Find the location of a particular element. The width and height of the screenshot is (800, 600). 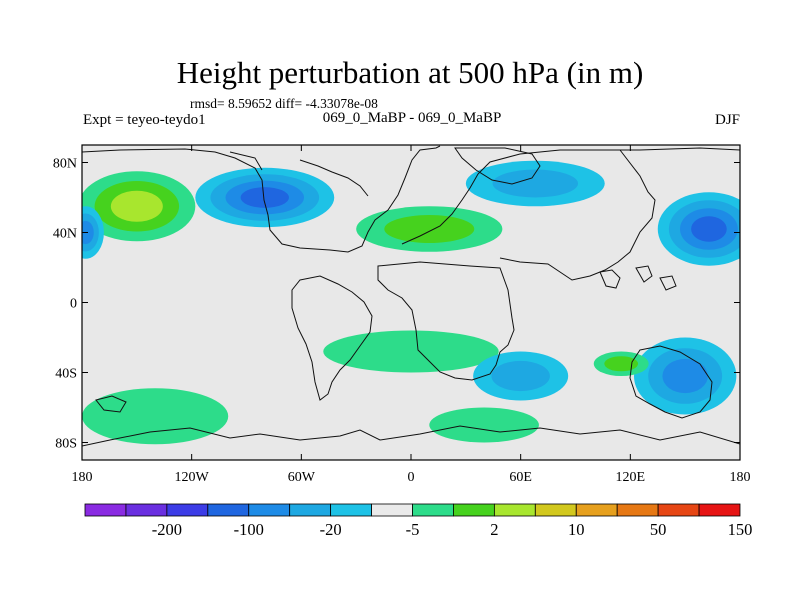

colorbar: -200 -100 -20 -5 2 10 50 150 is located at coordinates (418, 521).